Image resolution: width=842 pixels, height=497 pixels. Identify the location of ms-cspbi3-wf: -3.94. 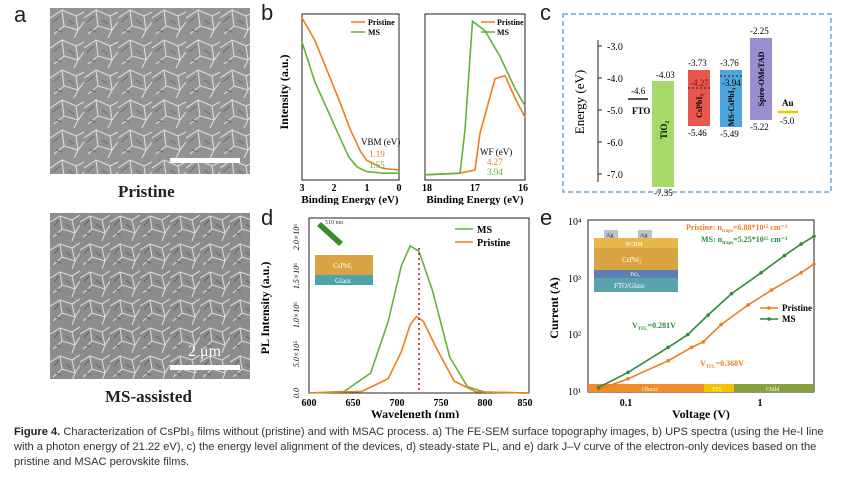
(731, 83).